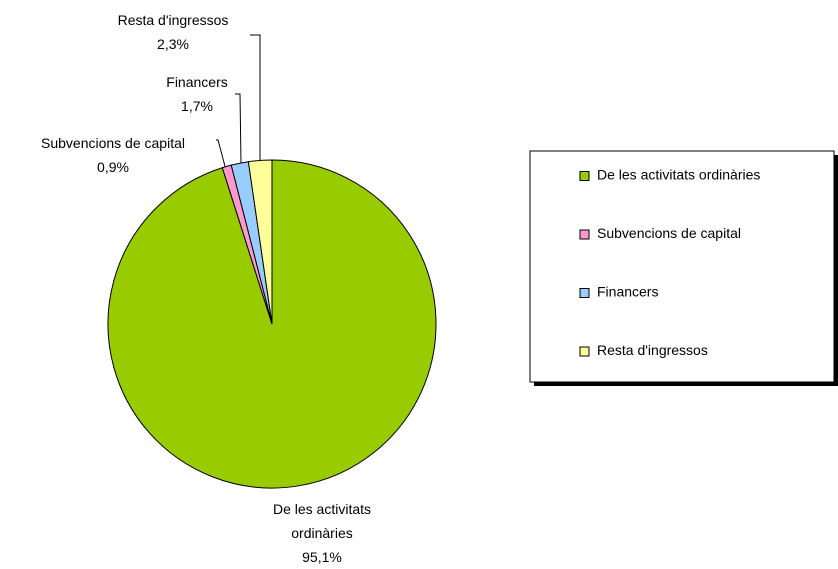  Describe the element at coordinates (652, 350) in the screenshot. I see `legend-label: Resta d'ingressos` at that location.